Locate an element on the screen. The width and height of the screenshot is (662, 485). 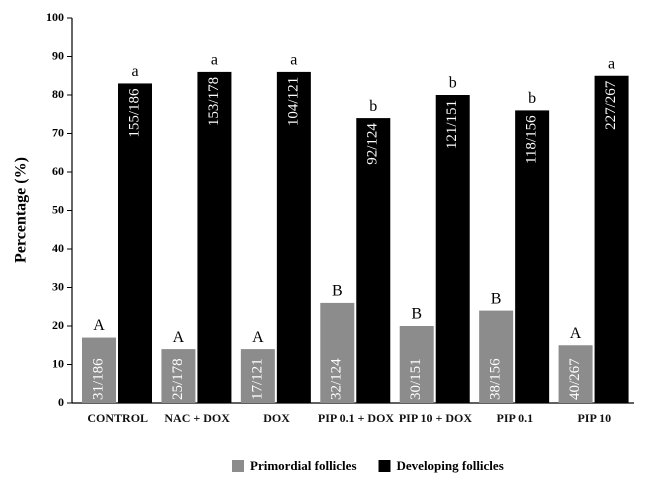
y-tick-label: 30 is located at coordinates (58, 286).